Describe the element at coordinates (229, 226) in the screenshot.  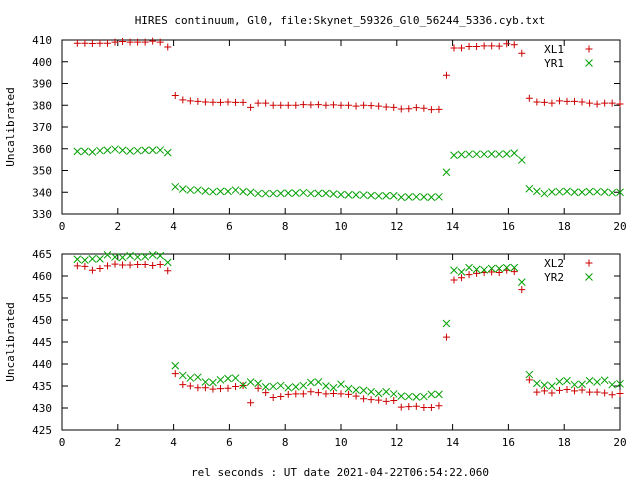
I see `x-tick-label: 6` at that location.